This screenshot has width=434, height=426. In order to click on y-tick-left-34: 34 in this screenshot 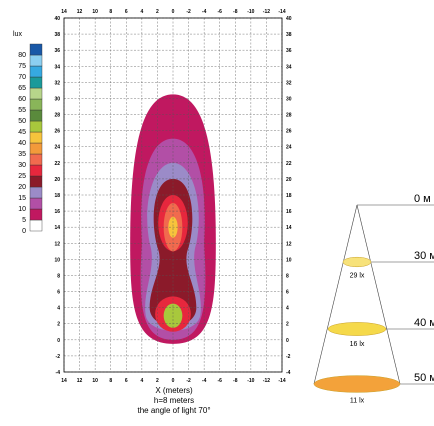, I will do `click(57, 67)`.